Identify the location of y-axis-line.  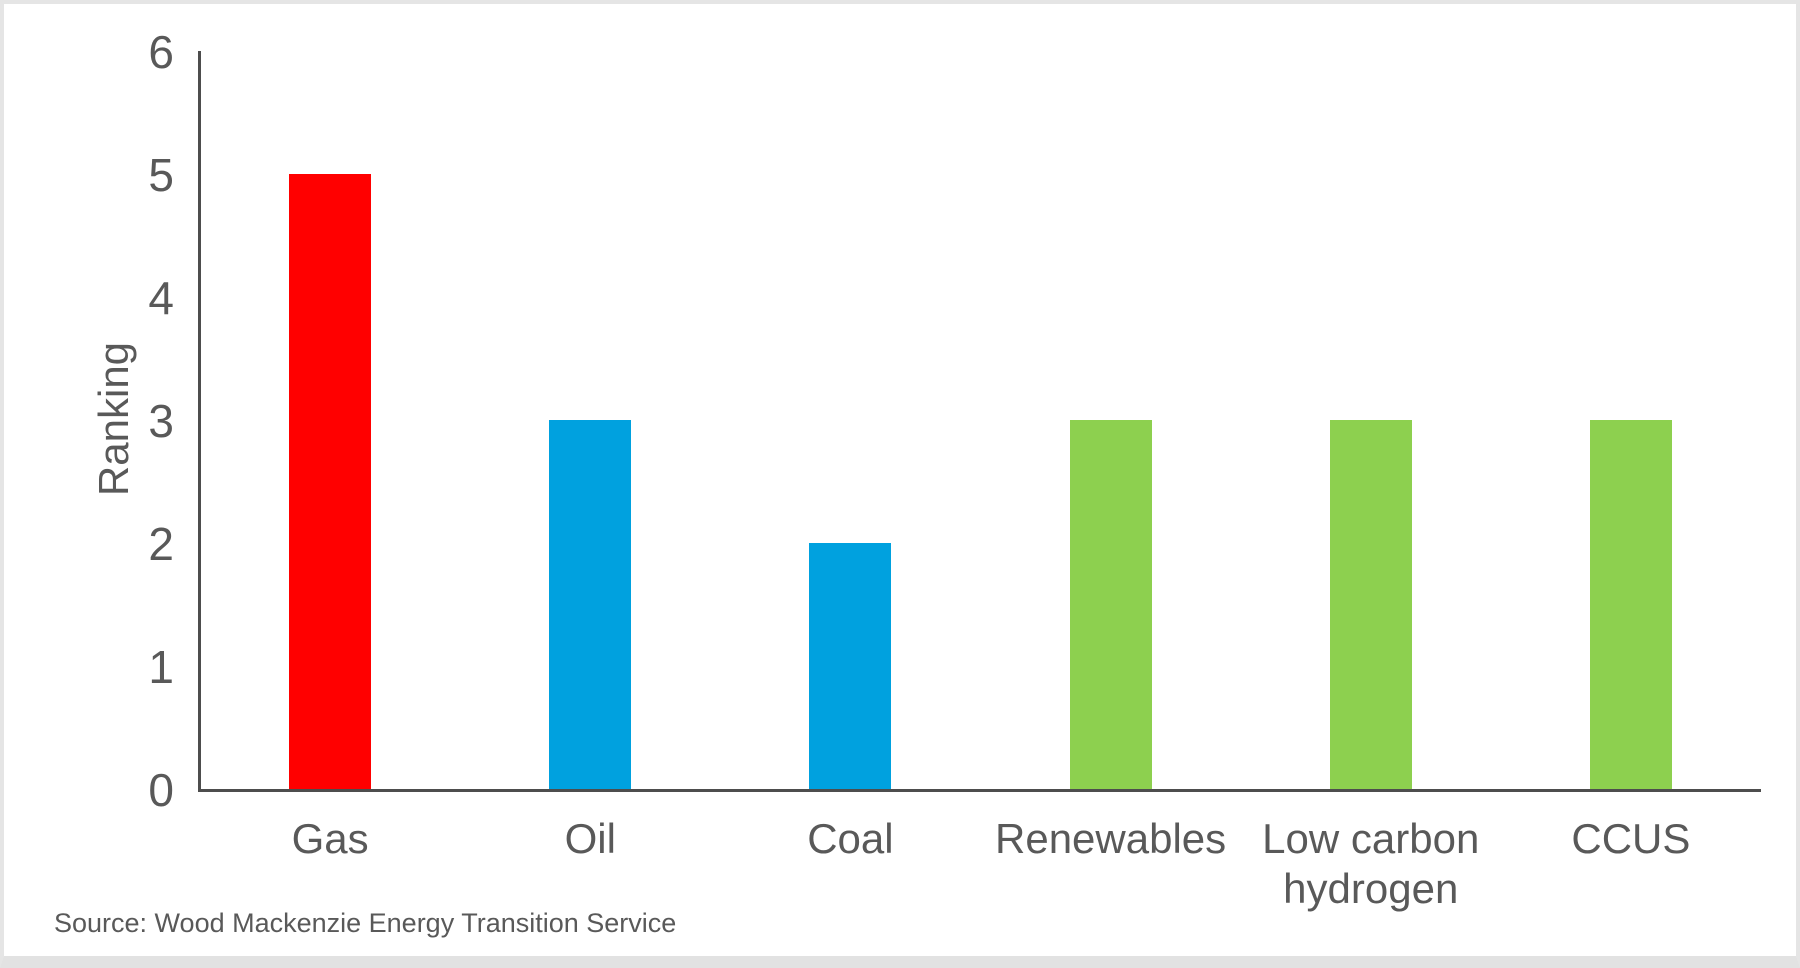
(199, 421).